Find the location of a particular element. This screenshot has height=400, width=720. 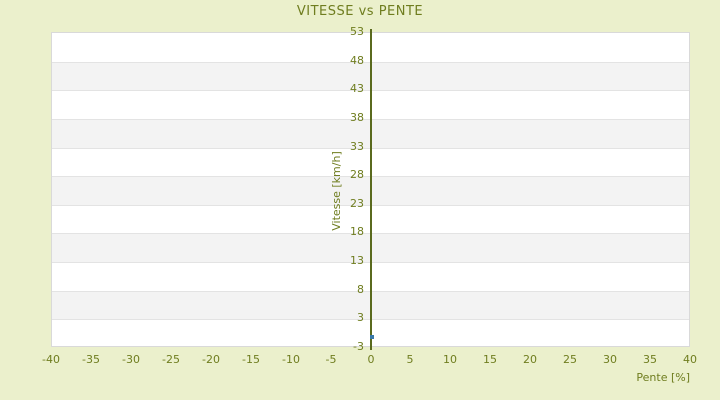

x-tick-label: 0 is located at coordinates (371, 359).